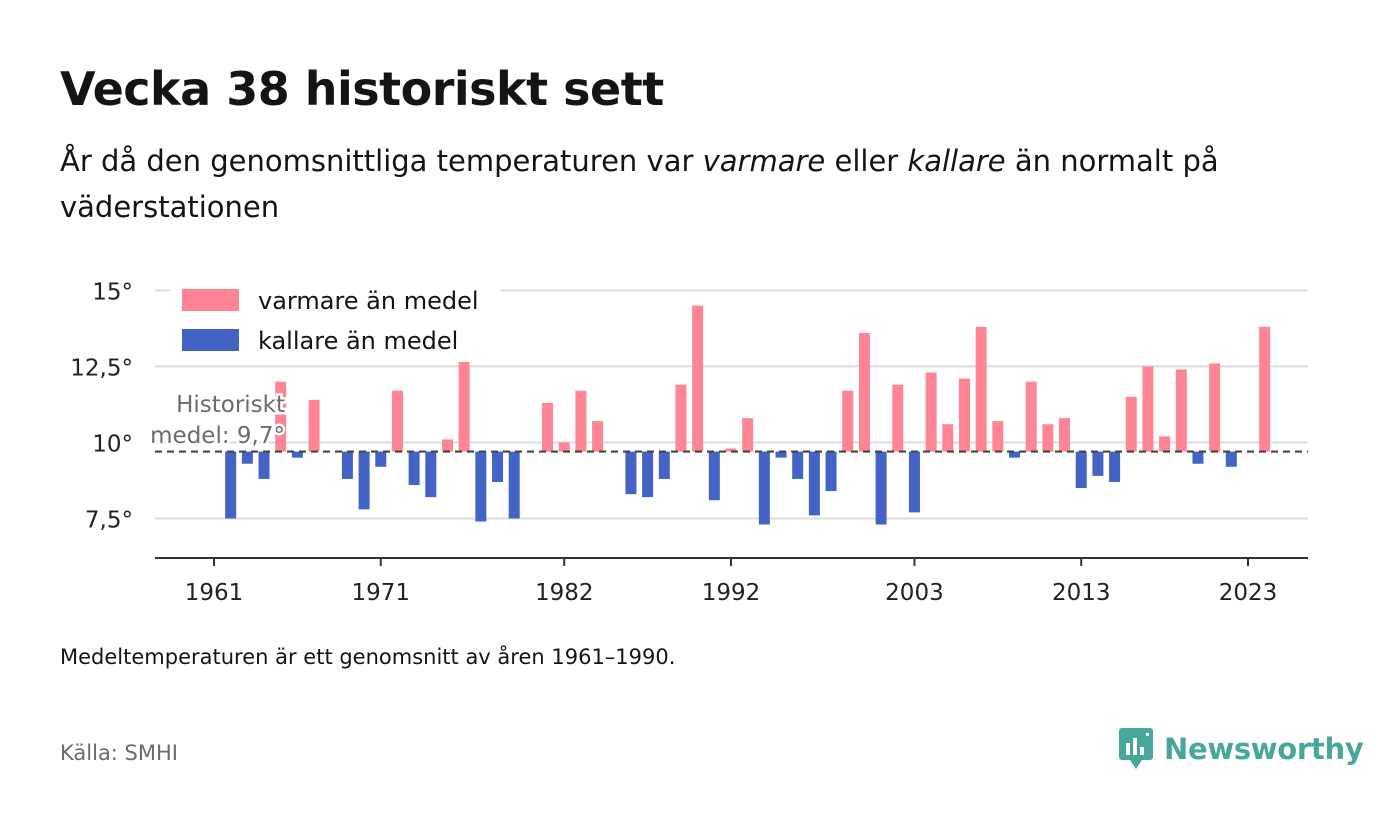 The image size is (1400, 831). Describe the element at coordinates (1248, 593) in the screenshot. I see `x-tick-label: 2023` at that location.